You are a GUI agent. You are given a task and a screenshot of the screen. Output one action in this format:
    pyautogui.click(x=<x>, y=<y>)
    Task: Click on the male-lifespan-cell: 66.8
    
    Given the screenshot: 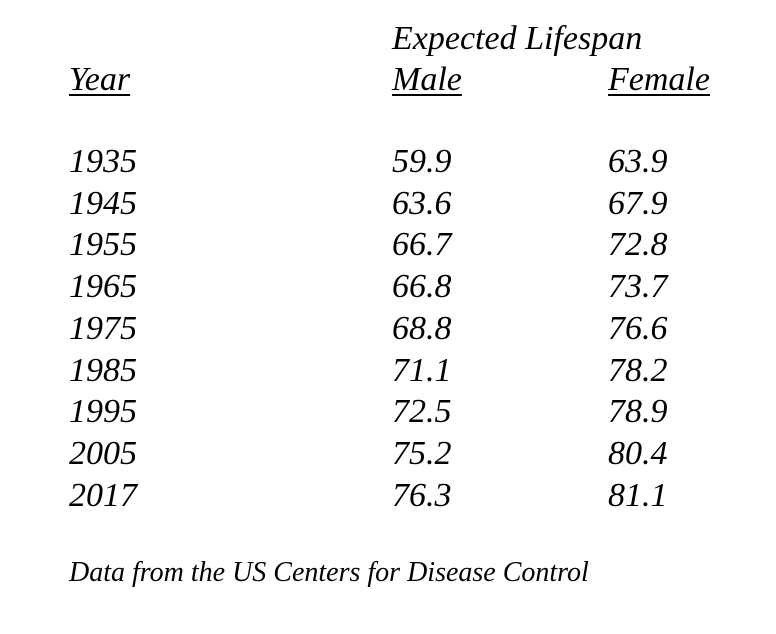 What is the action you would take?
    pyautogui.click(x=422, y=286)
    